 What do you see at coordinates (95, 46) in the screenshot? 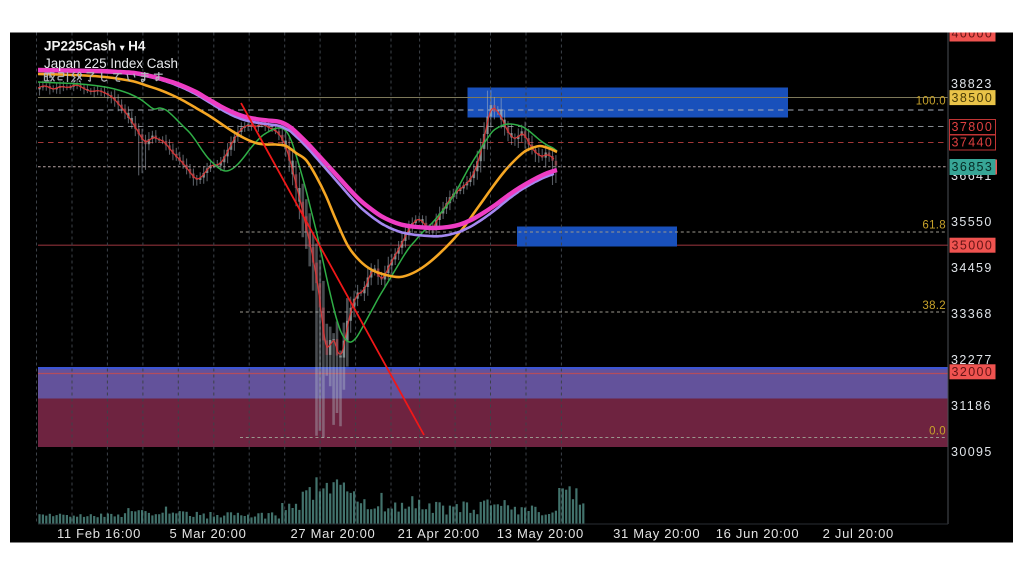
I see `svg-text: JP225Cash ▾ H4` at bounding box center [95, 46].